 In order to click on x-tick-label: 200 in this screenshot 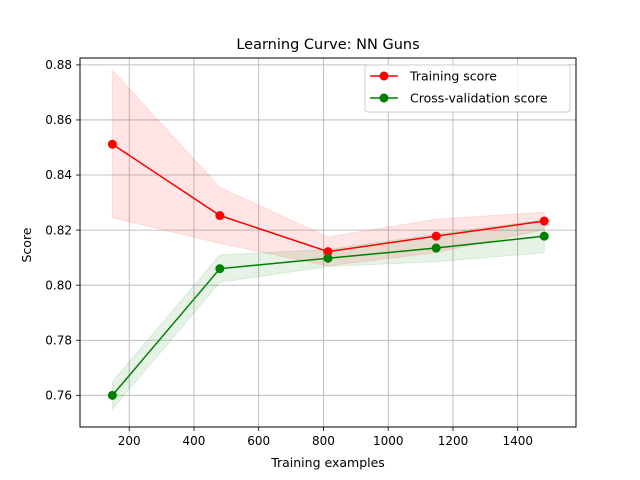, I will do `click(129, 441)`.